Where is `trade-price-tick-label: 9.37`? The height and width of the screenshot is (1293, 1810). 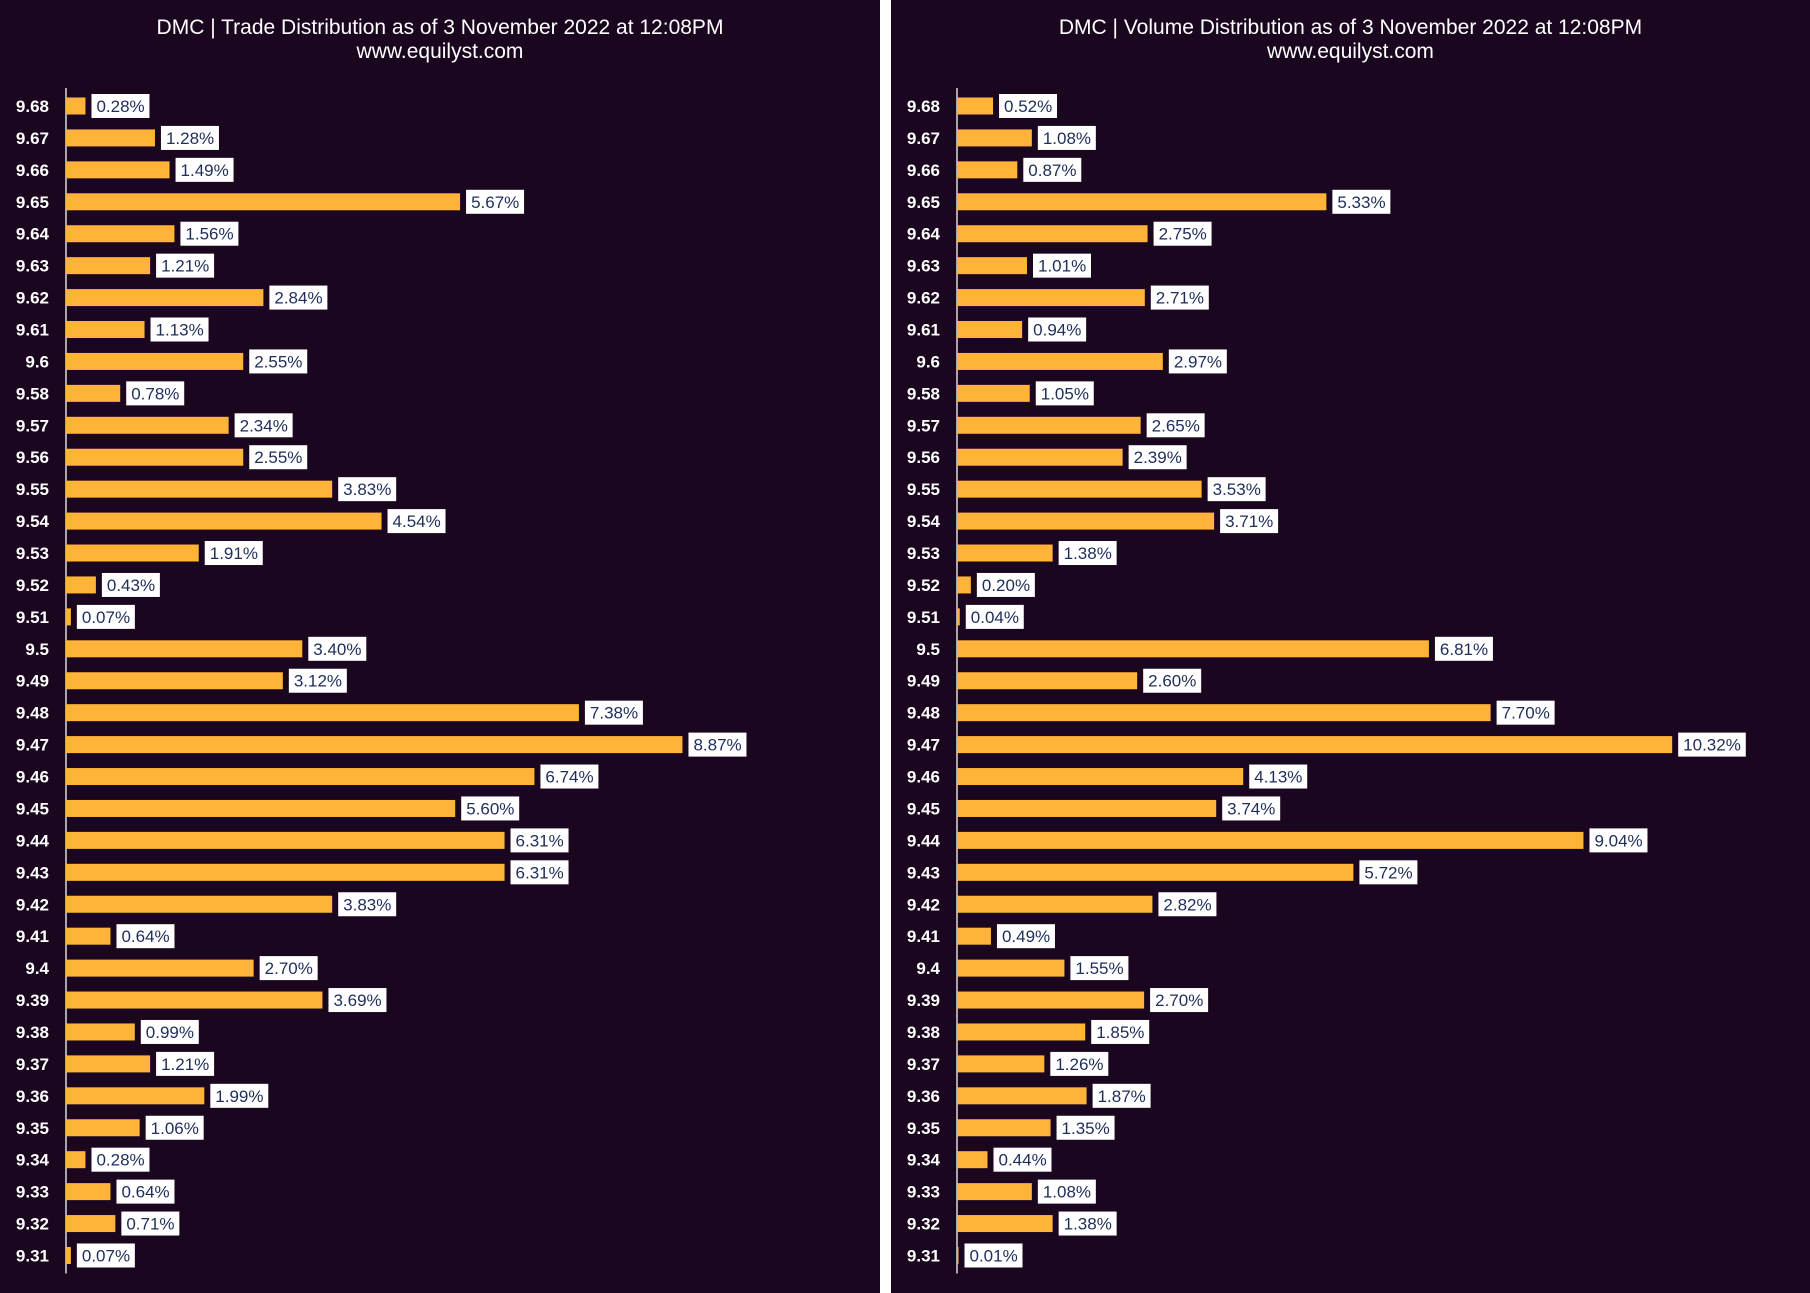 trade-price-tick-label: 9.37 is located at coordinates (32, 1064).